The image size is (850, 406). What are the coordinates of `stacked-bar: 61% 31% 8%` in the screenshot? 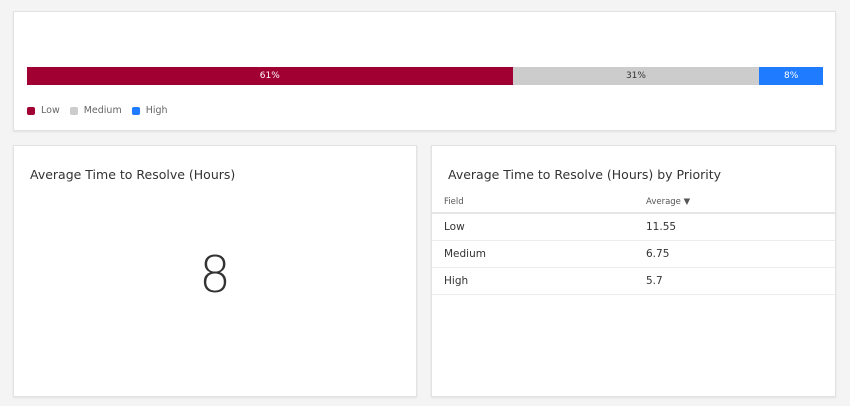 It's located at (425, 76).